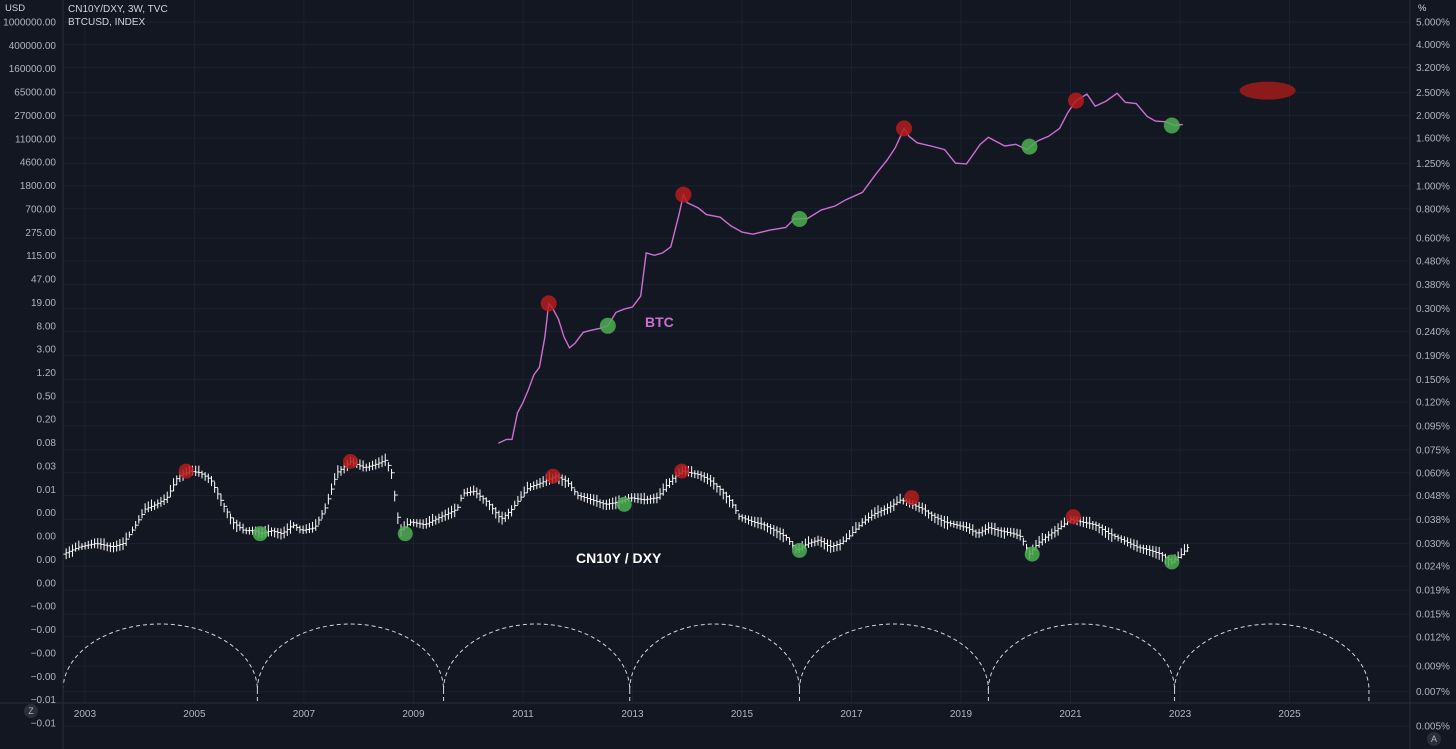  Describe the element at coordinates (43, 280) in the screenshot. I see `left-axis-tick-label: 47.00` at that location.